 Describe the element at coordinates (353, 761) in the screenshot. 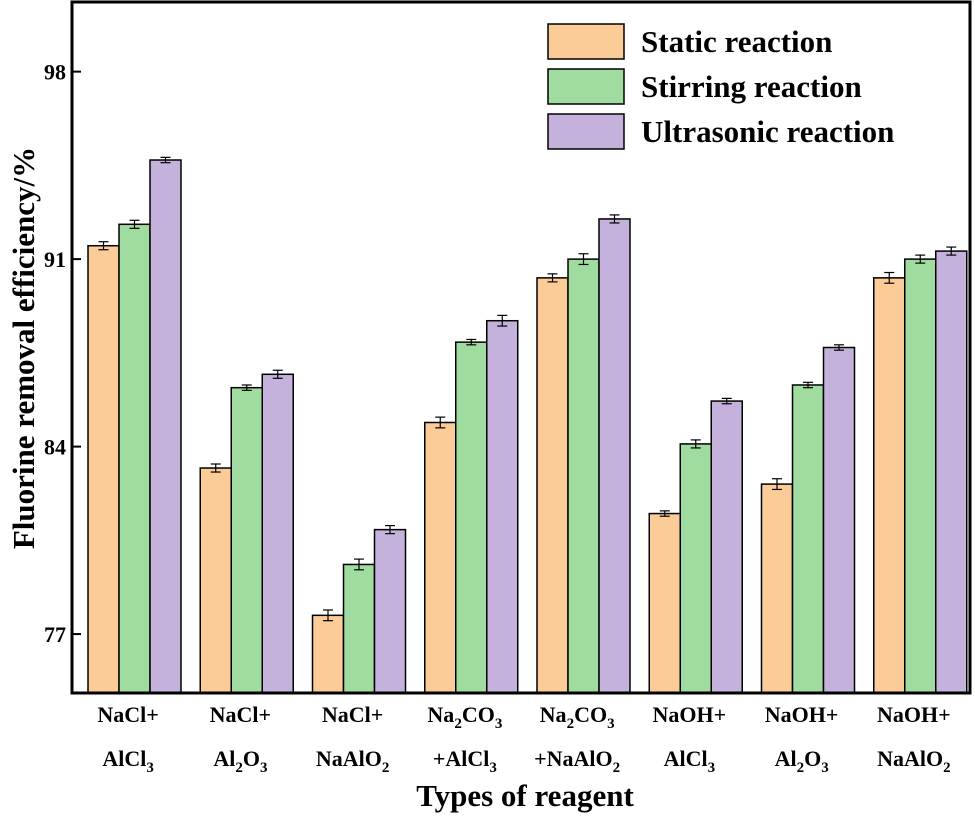

I see `category-label-3-line2: NaAlO2` at that location.